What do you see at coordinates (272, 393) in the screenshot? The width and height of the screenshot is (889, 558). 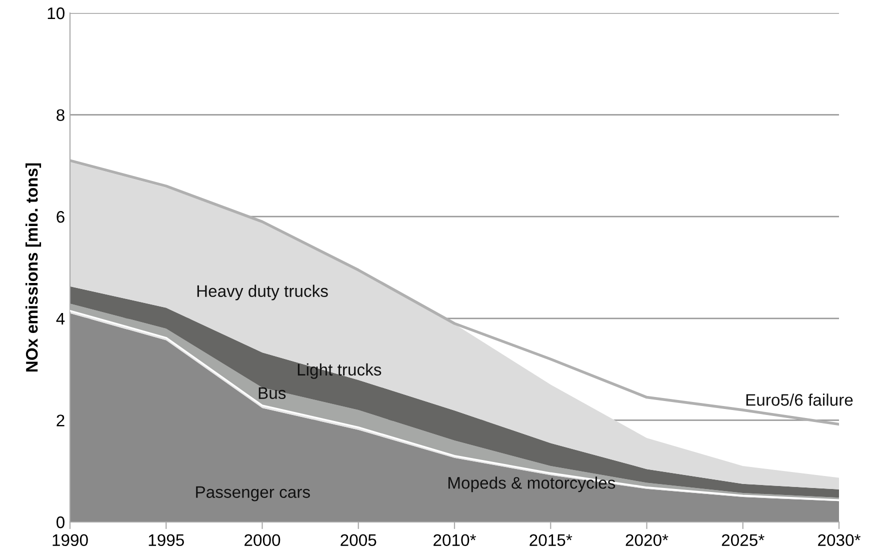 I see `series-label: Bus` at bounding box center [272, 393].